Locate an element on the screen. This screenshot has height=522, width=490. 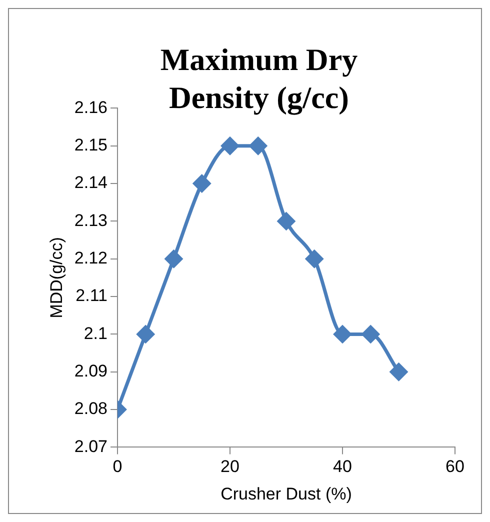
chart-title: Maximum Dry Density (g/cc) is located at coordinates (259, 79).